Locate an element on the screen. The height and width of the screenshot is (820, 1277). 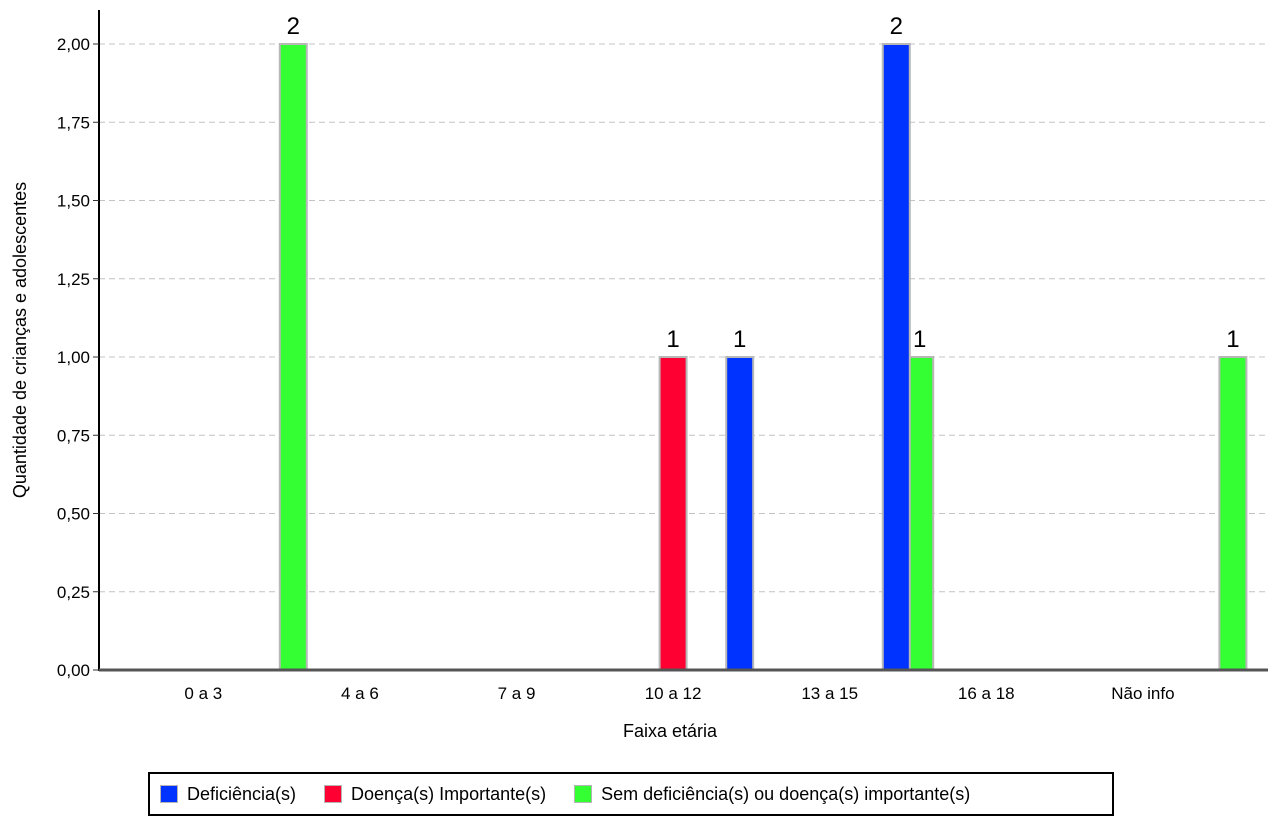
x-tick-label: 7 a 9 is located at coordinates (517, 693).